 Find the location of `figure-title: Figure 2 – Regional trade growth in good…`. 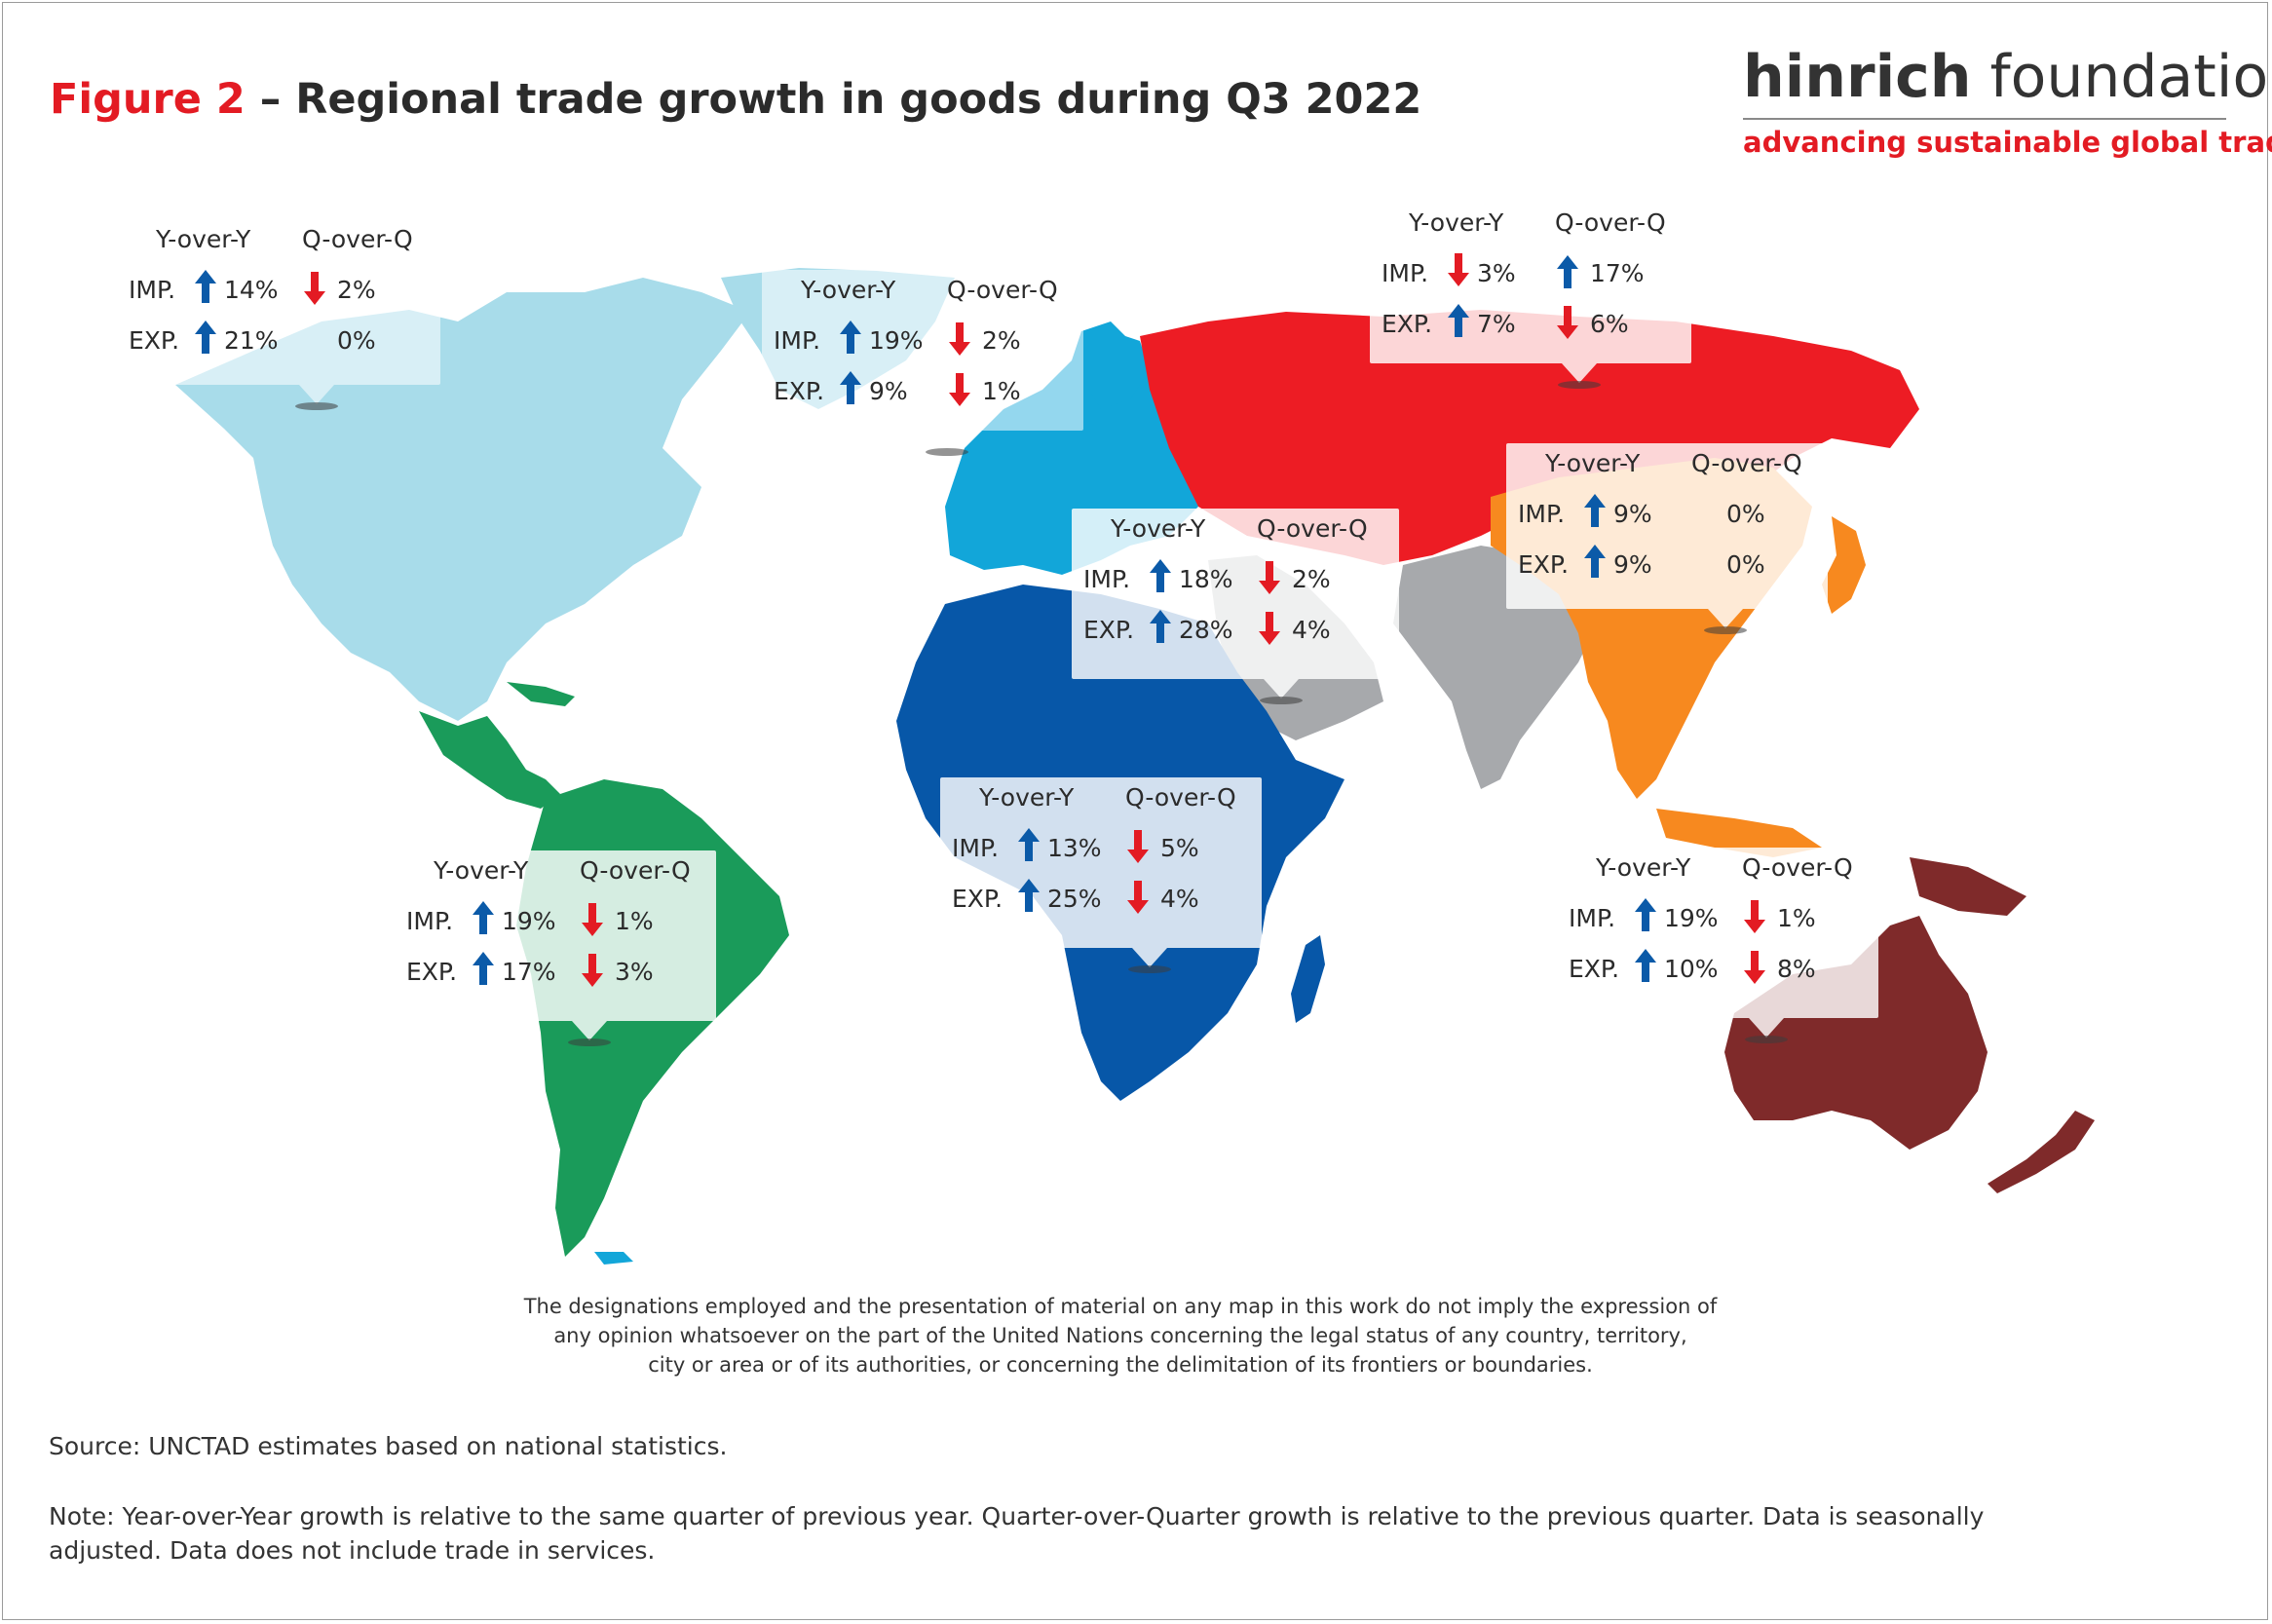

figure-title: Figure 2 – Regional trade growth in good… is located at coordinates (735, 99).